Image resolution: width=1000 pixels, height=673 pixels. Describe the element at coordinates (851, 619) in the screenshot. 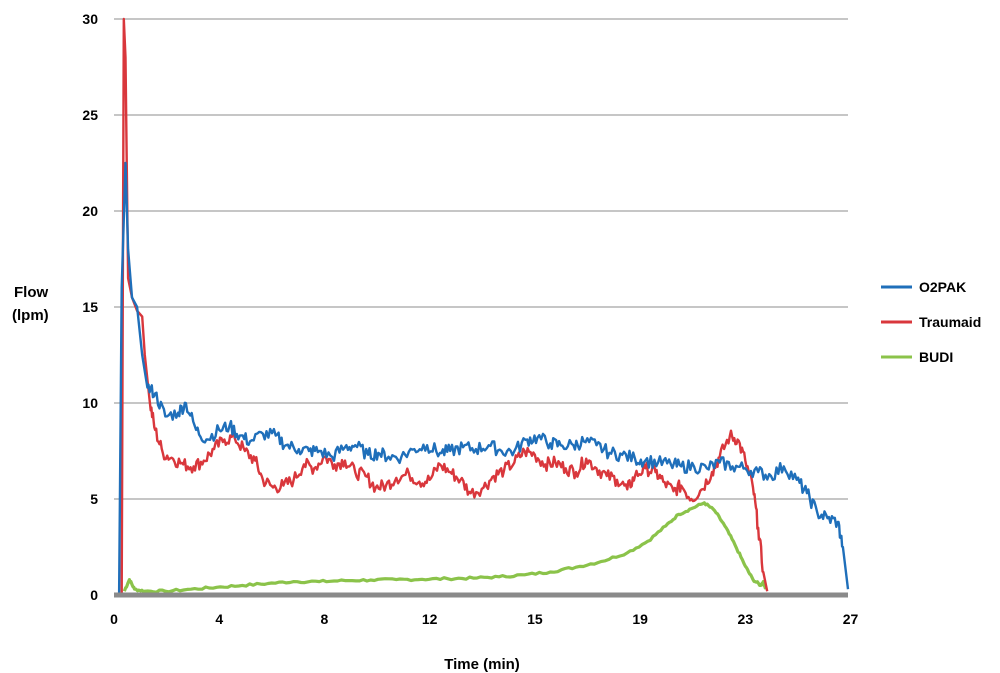

I see `x-tick-label-27: 27` at that location.